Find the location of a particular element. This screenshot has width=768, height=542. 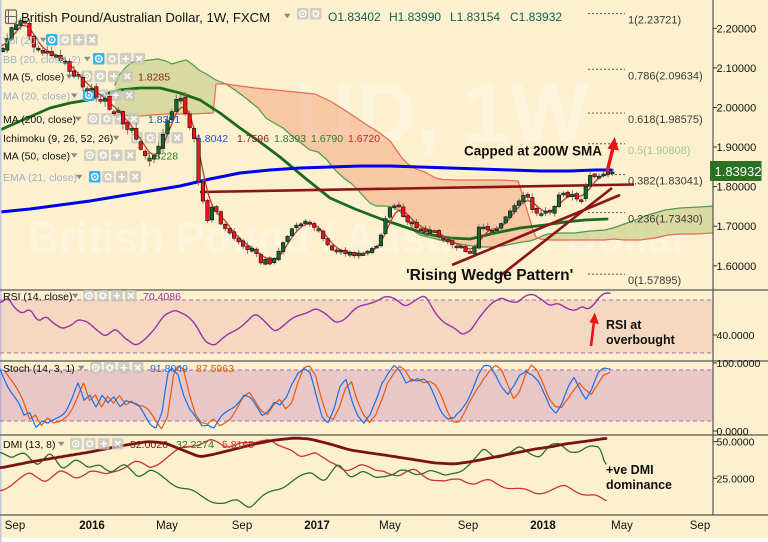

svg-text: 2017 is located at coordinates (317, 526).